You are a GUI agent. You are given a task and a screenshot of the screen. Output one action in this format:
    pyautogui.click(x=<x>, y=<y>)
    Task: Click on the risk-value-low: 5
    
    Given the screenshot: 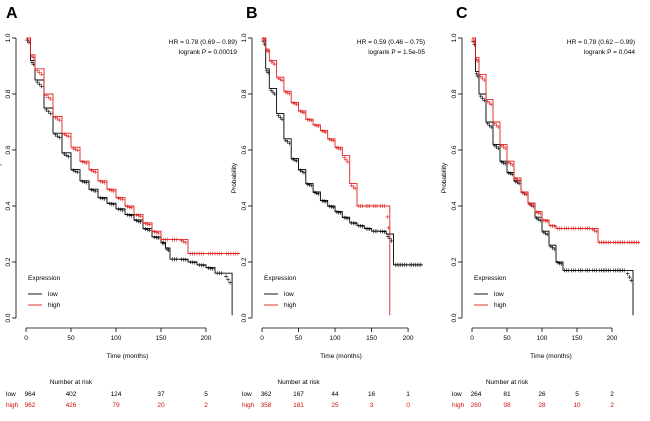 What is the action you would take?
    pyautogui.click(x=206, y=394)
    